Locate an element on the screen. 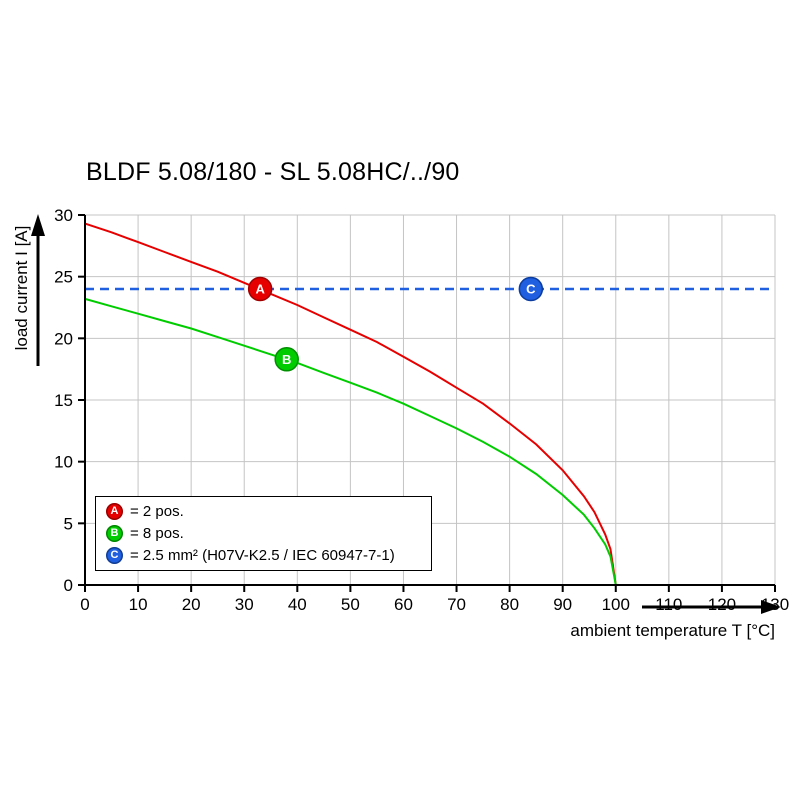 Image resolution: width=800 pixels, height=800 pixels. x-axis-arrowhead-icon is located at coordinates (771, 607).